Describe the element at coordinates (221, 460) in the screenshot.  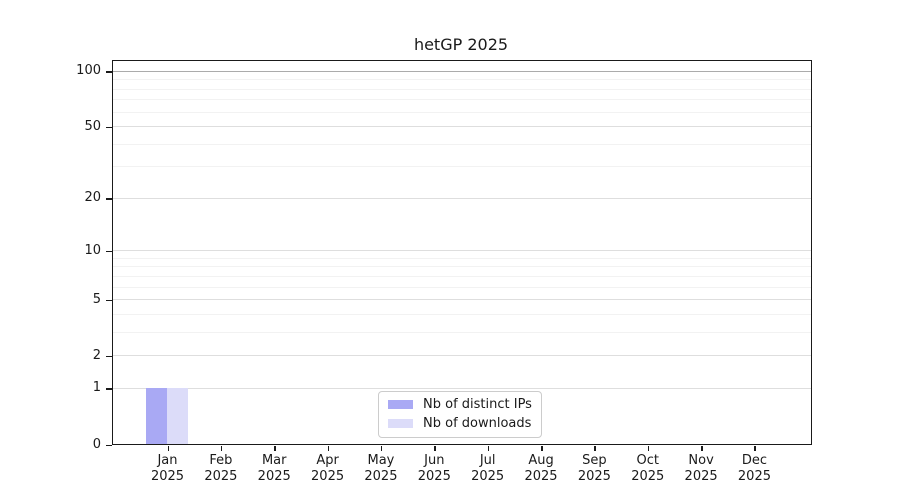
I see `x-tick-label-month: Feb` at that location.